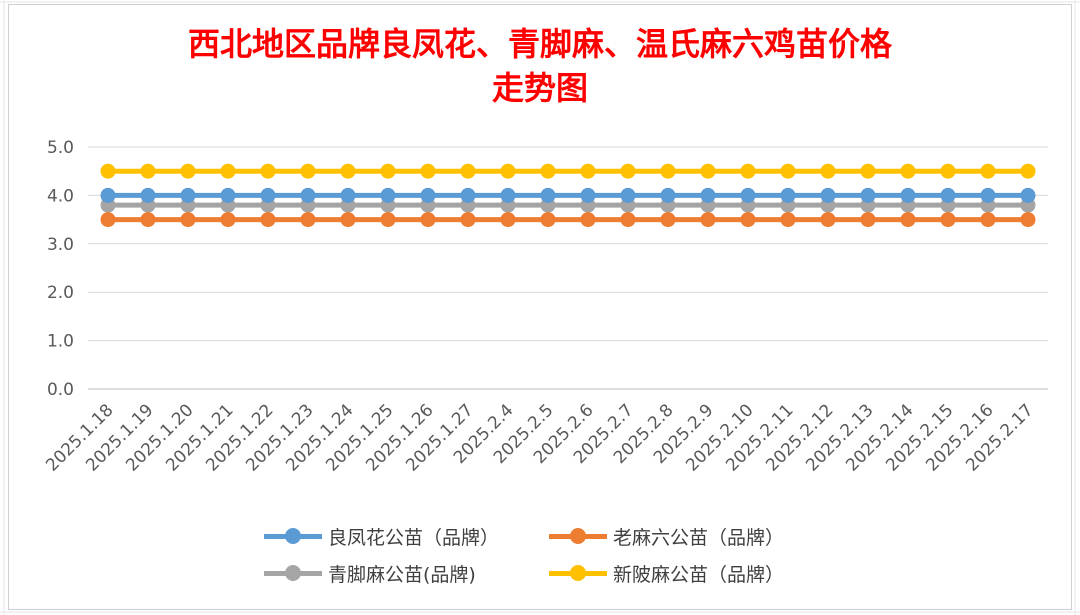  What do you see at coordinates (402, 574) in the screenshot?
I see `legend-label-series-3: 青脚麻公苗(品牌)` at bounding box center [402, 574].